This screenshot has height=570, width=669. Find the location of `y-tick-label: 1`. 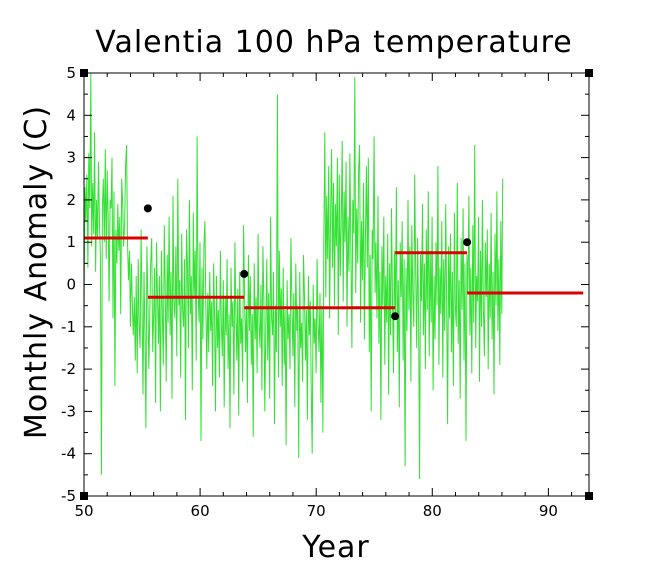

y-tick-label: 1 is located at coordinates (71, 242).